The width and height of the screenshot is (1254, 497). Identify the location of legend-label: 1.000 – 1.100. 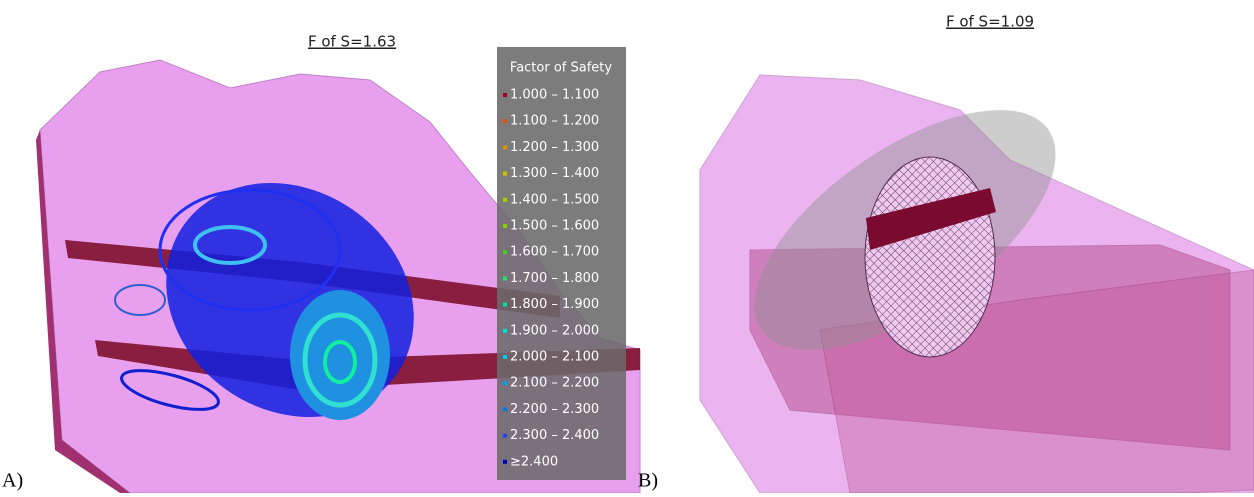
(554, 95).